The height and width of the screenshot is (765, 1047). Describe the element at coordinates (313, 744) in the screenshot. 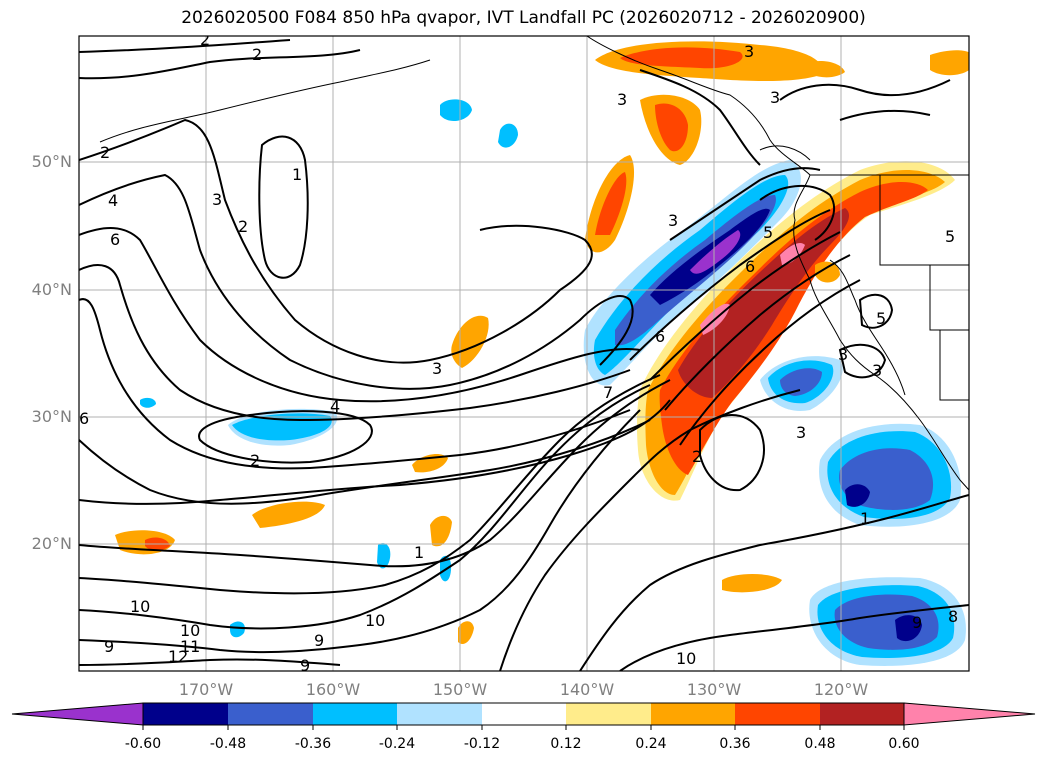

I see `colorbar-tick-label: -0.36` at that location.